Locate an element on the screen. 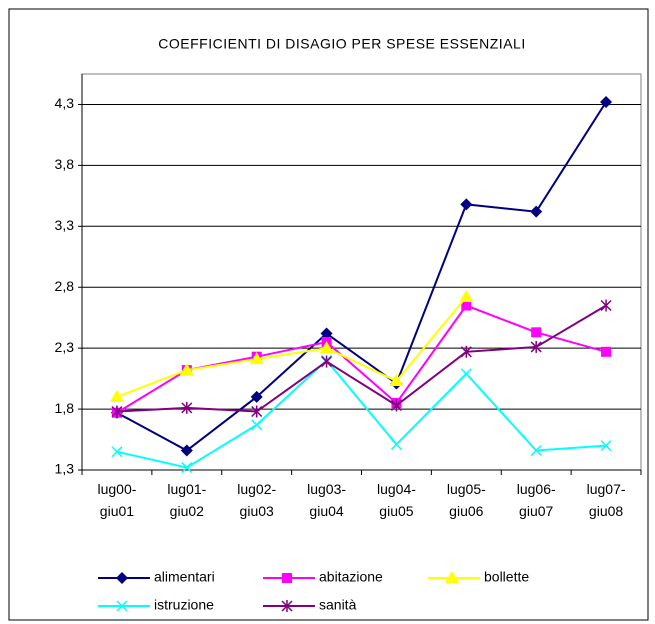 The image size is (655, 624). x-tick-label-line: lug07- is located at coordinates (606, 489).